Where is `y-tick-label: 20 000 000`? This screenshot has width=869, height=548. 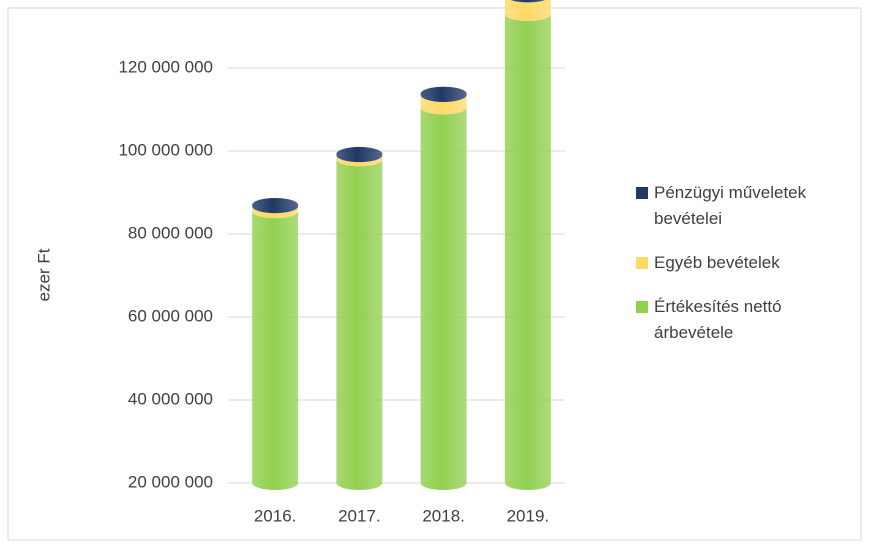
y-tick-label: 20 000 000 is located at coordinates (170, 481).